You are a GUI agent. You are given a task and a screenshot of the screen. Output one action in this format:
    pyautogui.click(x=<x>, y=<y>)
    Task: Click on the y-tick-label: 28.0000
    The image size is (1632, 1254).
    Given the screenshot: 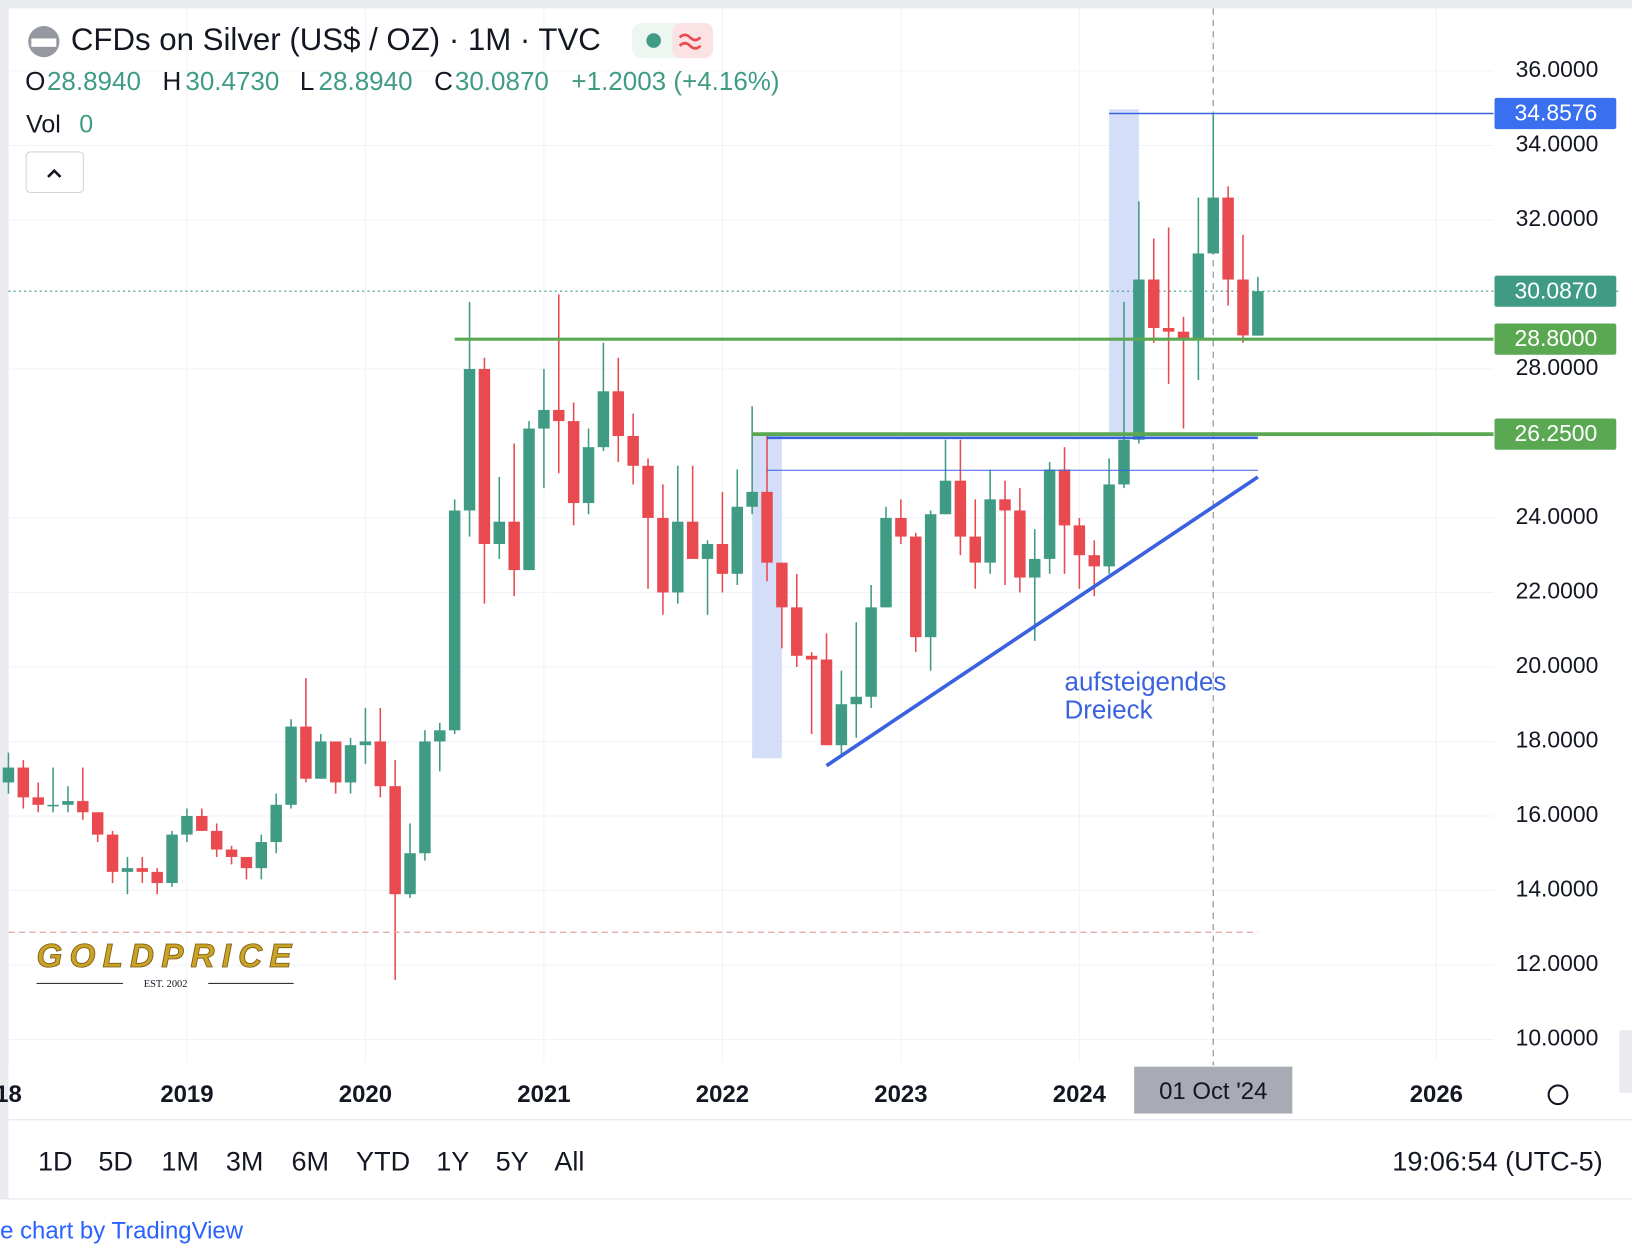 What is the action you would take?
    pyautogui.click(x=1557, y=367)
    